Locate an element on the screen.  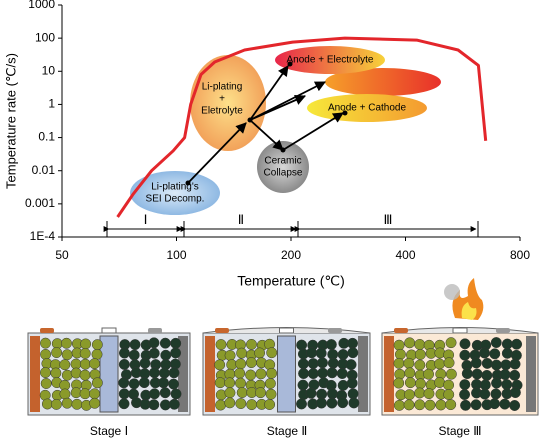
flame is located at coordinates (469, 311).